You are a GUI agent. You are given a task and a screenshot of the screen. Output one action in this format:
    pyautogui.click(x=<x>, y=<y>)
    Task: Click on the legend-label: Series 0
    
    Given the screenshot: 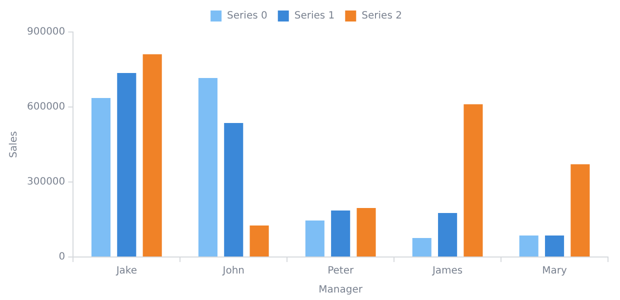 What is the action you would take?
    pyautogui.click(x=247, y=16)
    